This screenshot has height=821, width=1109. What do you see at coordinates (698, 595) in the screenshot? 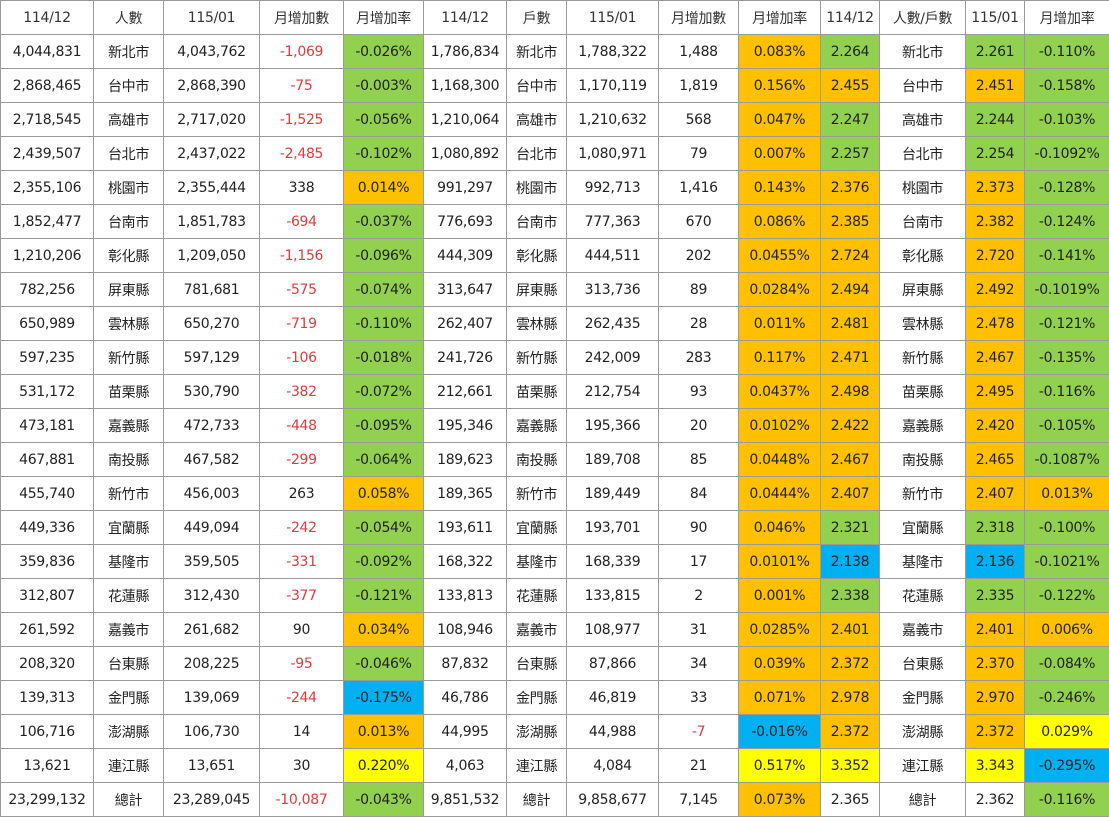
I see `cell-hh-delta: 2` at bounding box center [698, 595].